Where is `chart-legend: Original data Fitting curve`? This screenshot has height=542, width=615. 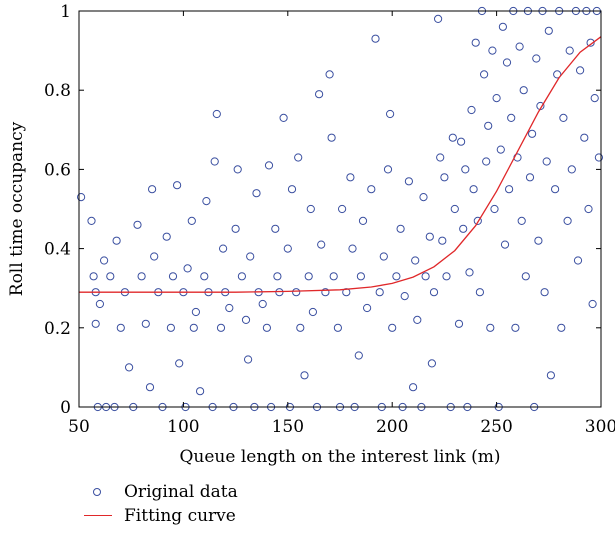
chart-legend: Original data Fitting curve is located at coordinates (161, 504).